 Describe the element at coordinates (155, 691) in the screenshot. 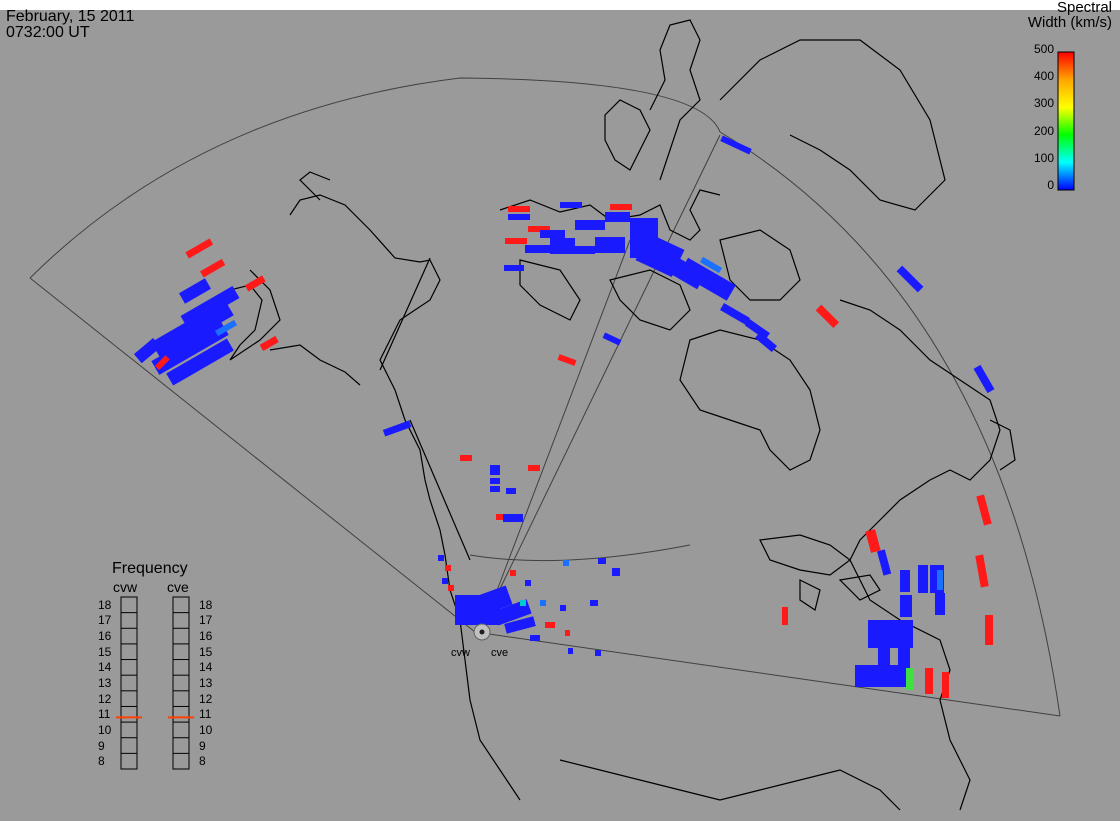

I see `freq-gridlines` at that location.